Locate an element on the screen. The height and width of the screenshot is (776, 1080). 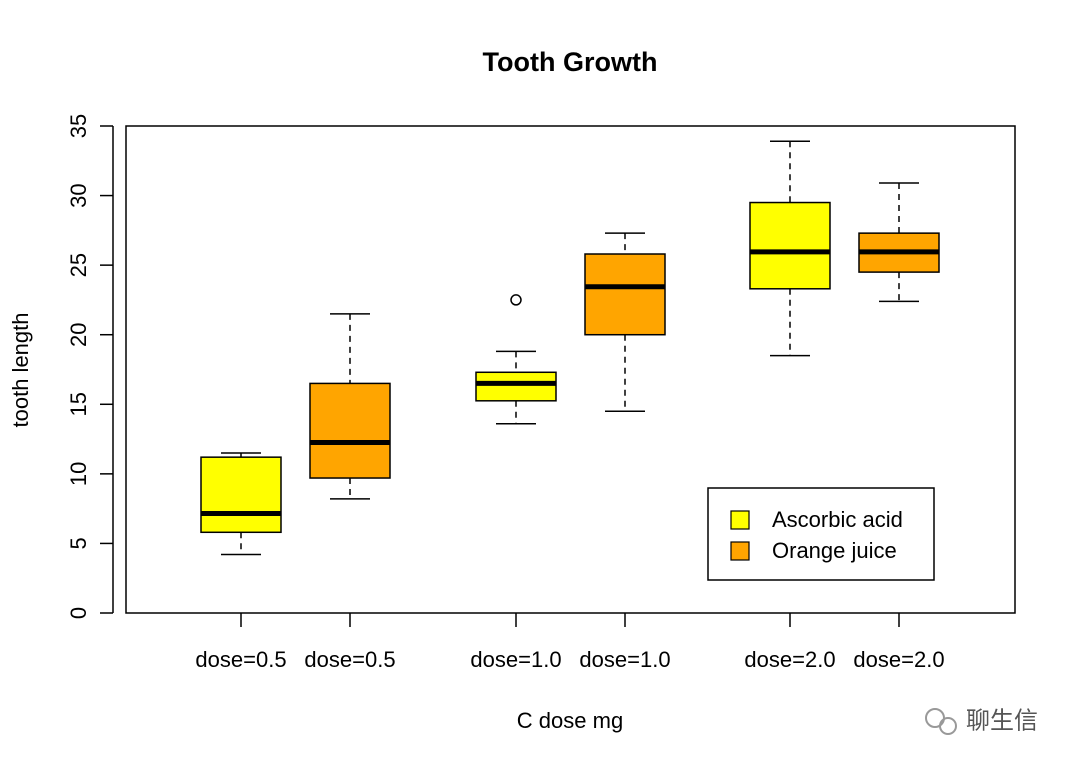
watermark: 聊生信 is located at coordinates (981, 721).